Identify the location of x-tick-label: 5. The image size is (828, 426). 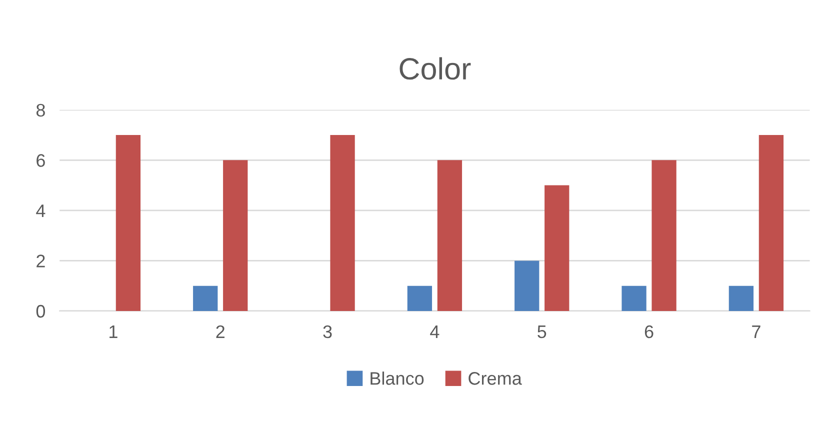
(542, 332).